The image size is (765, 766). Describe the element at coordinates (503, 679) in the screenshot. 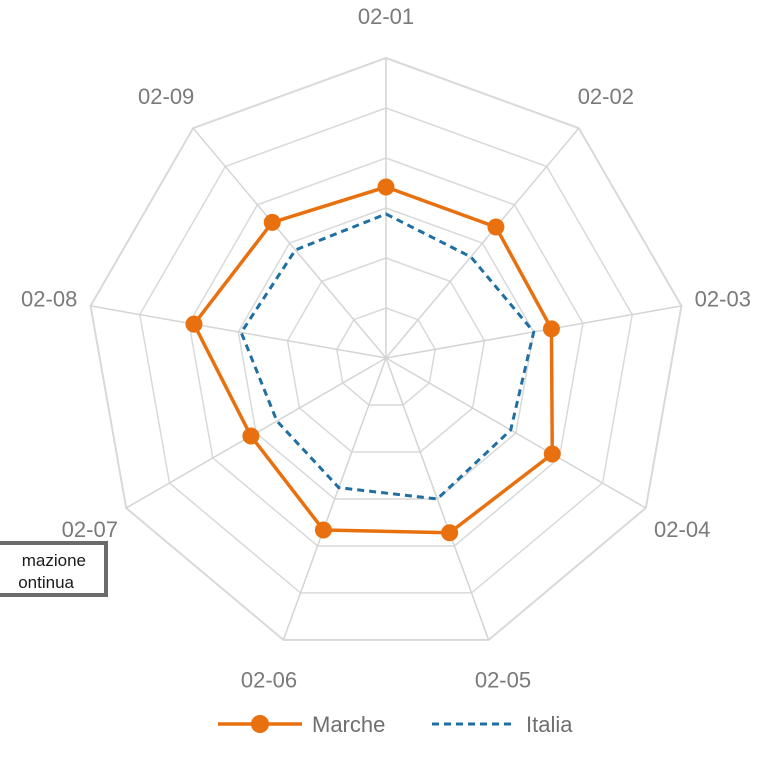

I see `axis-label-02-05: 02-05` at that location.